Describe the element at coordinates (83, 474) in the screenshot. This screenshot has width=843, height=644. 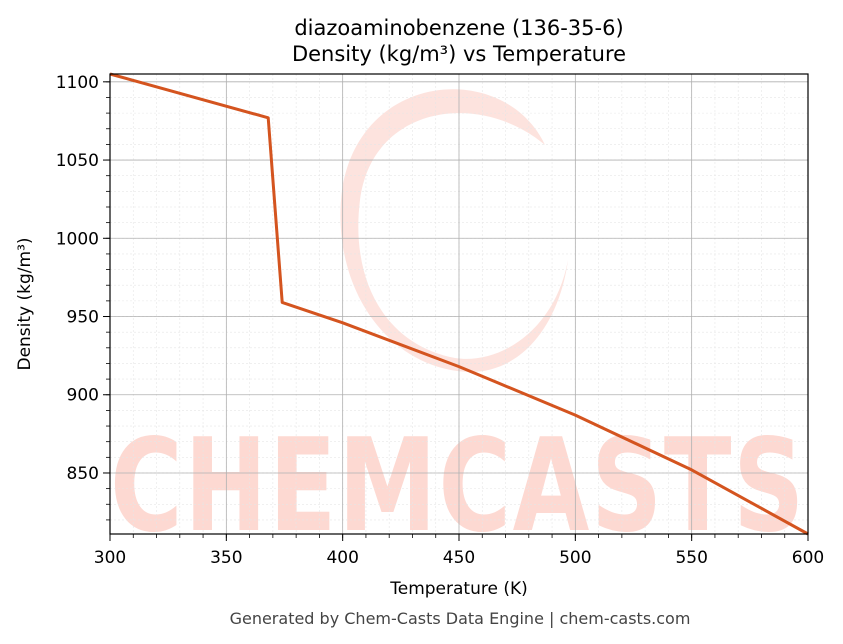
I see `y-tick-label: 850` at that location.